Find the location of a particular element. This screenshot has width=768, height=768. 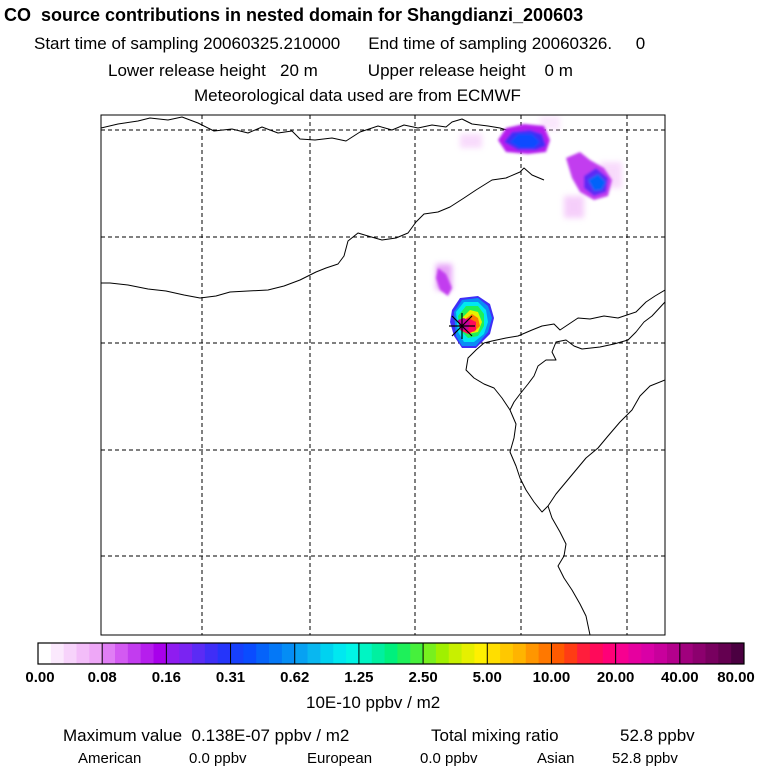

max-value-text: Maximum value 0.138E-07 ppbv / m2 is located at coordinates (206, 735).